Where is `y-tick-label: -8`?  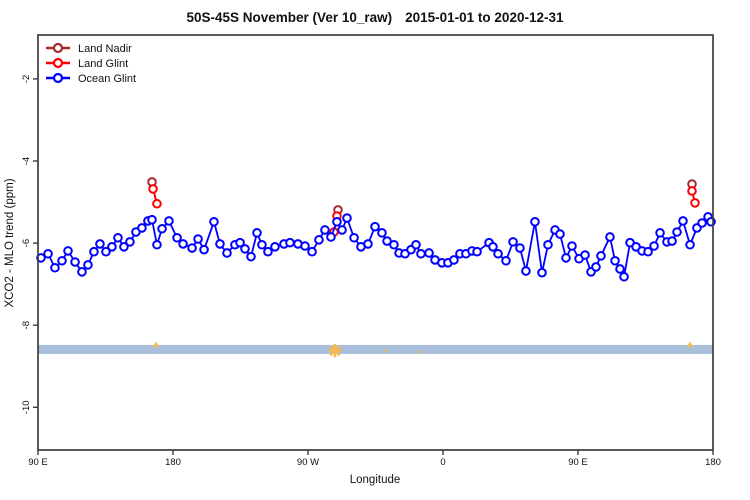 y-tick-label: -8 is located at coordinates (26, 325).